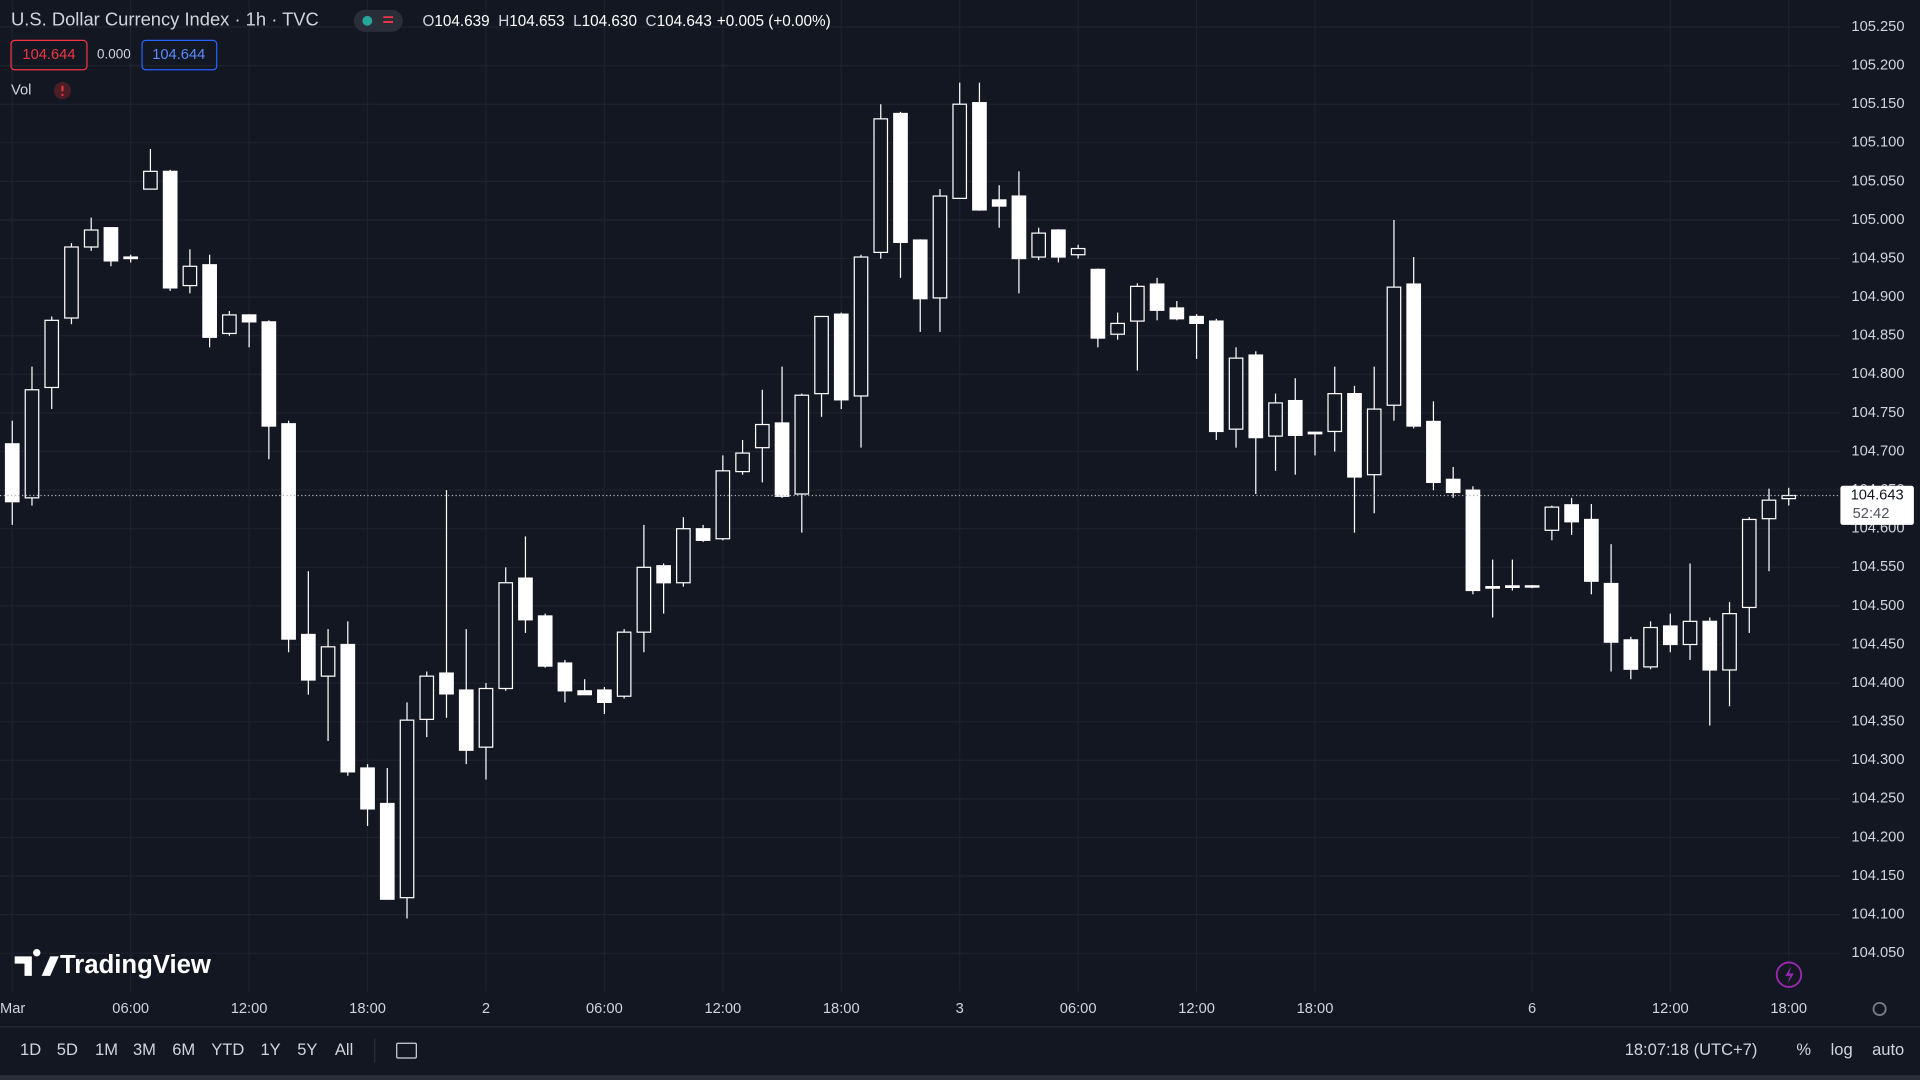 Image resolution: width=1920 pixels, height=1080 pixels. Describe the element at coordinates (1888, 1049) in the screenshot. I see `scale-option: auto` at that location.